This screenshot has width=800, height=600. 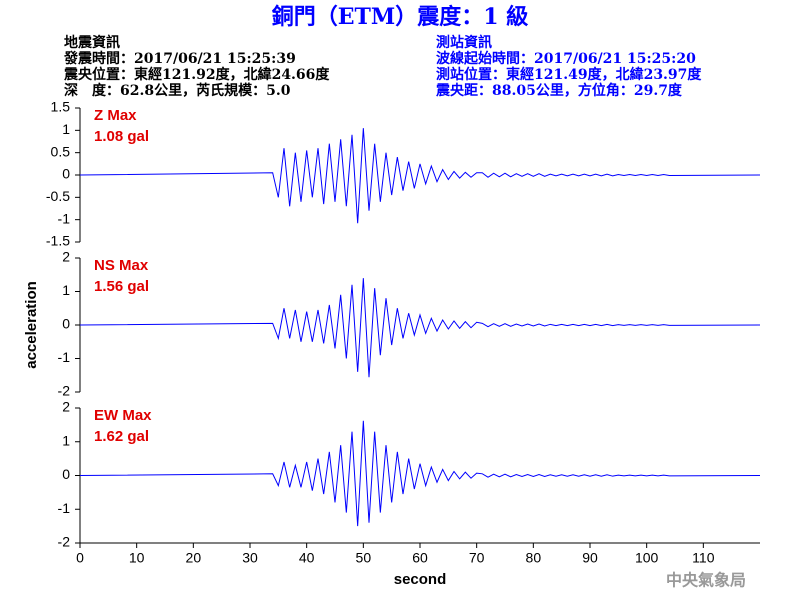 I want to click on x-tick-label: 70, so click(x=477, y=558).